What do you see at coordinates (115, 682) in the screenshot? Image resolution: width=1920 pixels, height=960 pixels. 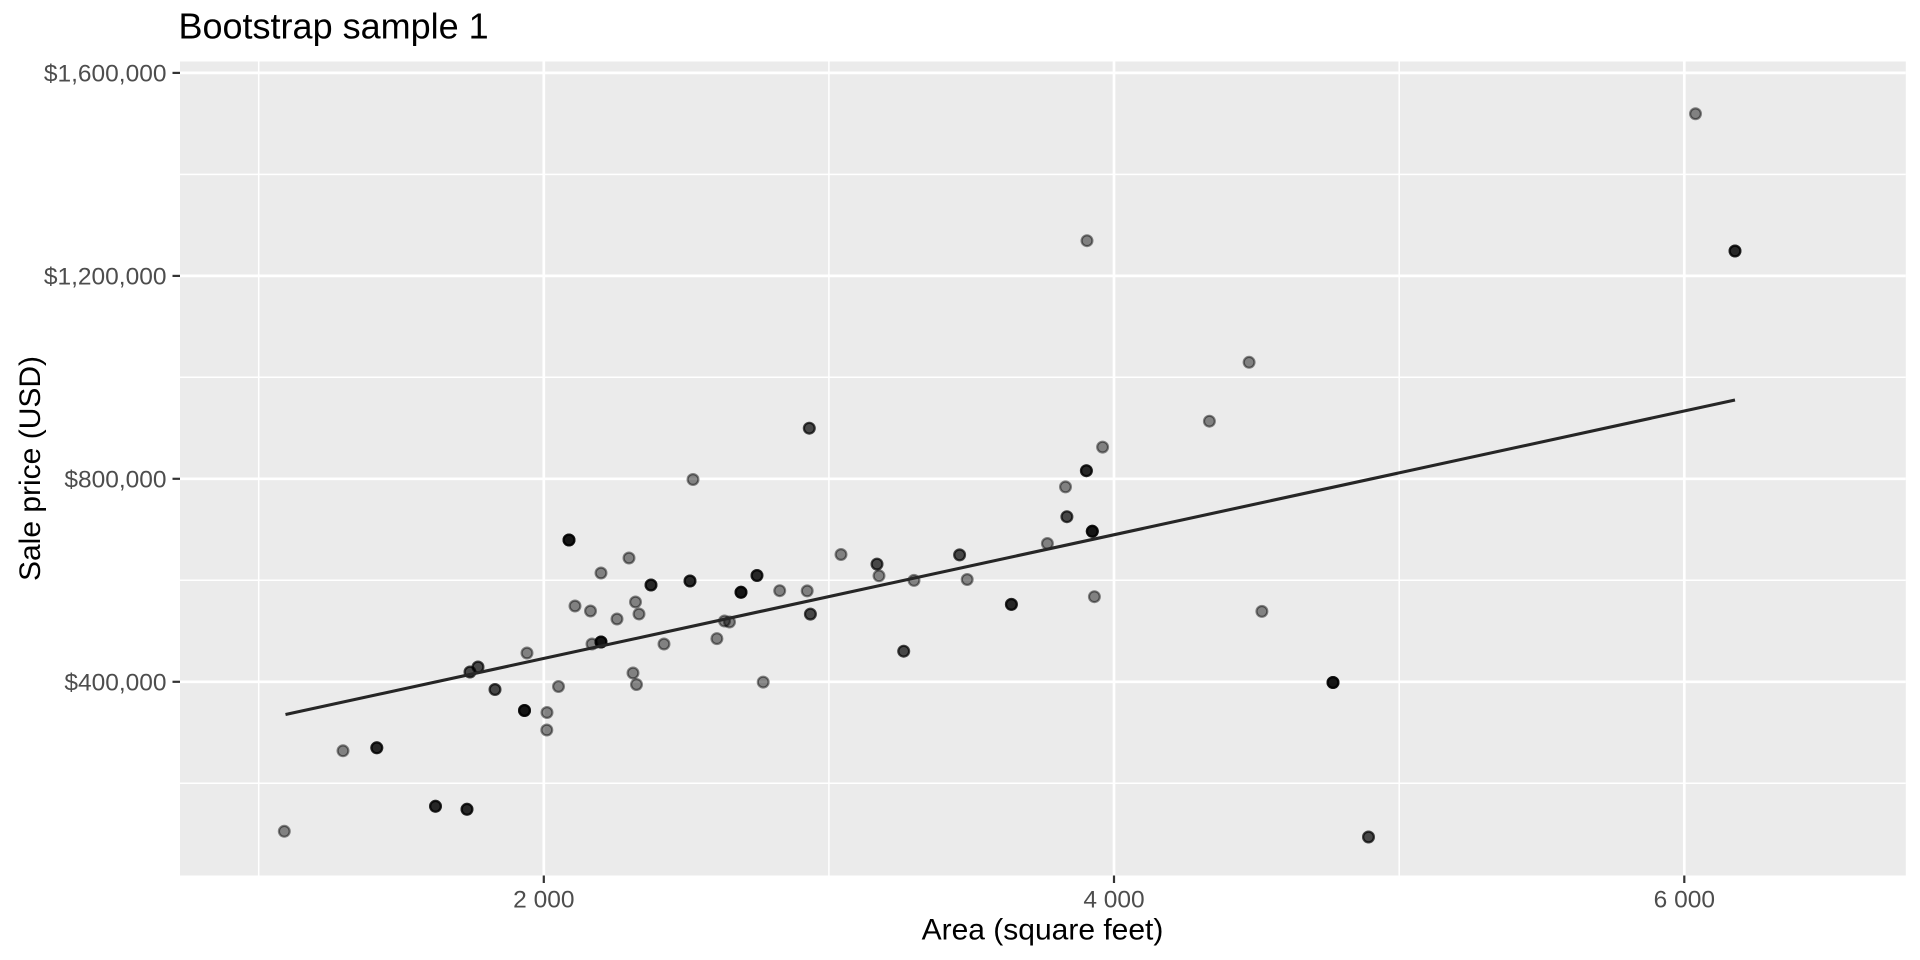 I see `svg-text: $400,000` at bounding box center [115, 682].